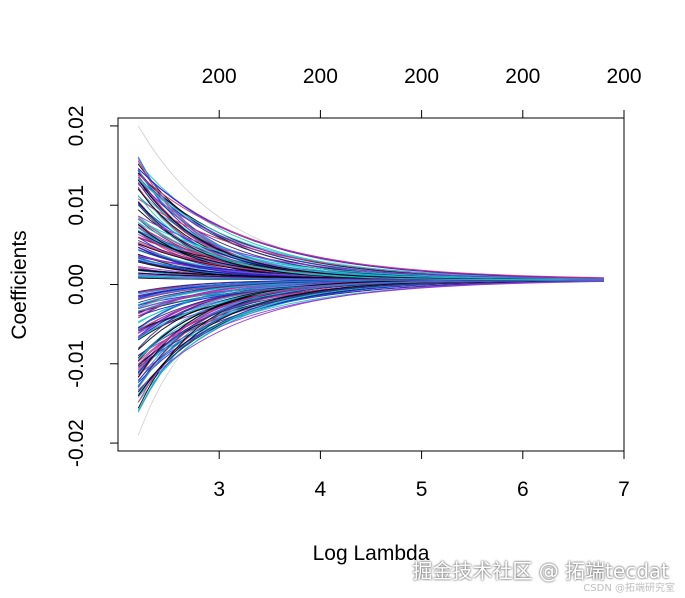 This screenshot has height=598, width=685. What do you see at coordinates (76, 125) in the screenshot?
I see `y-tick-label: 0.02` at bounding box center [76, 125].